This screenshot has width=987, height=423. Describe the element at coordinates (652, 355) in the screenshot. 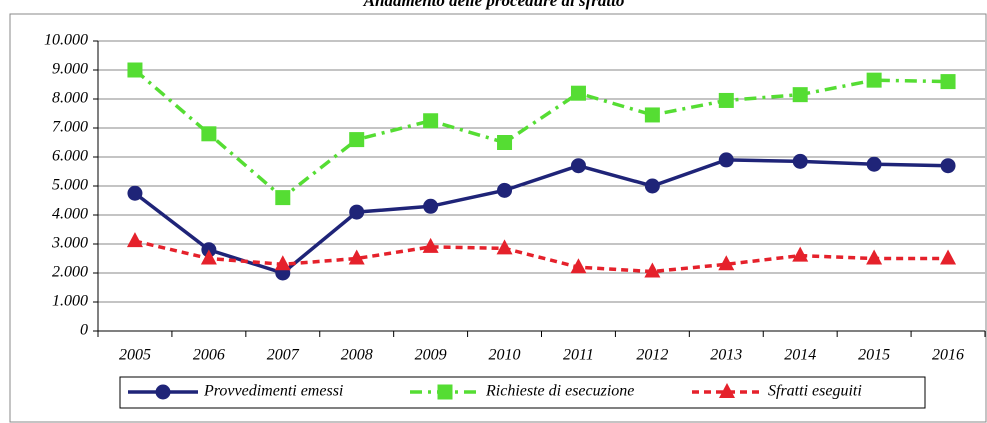

I see `x-tick-label: 2012` at that location.